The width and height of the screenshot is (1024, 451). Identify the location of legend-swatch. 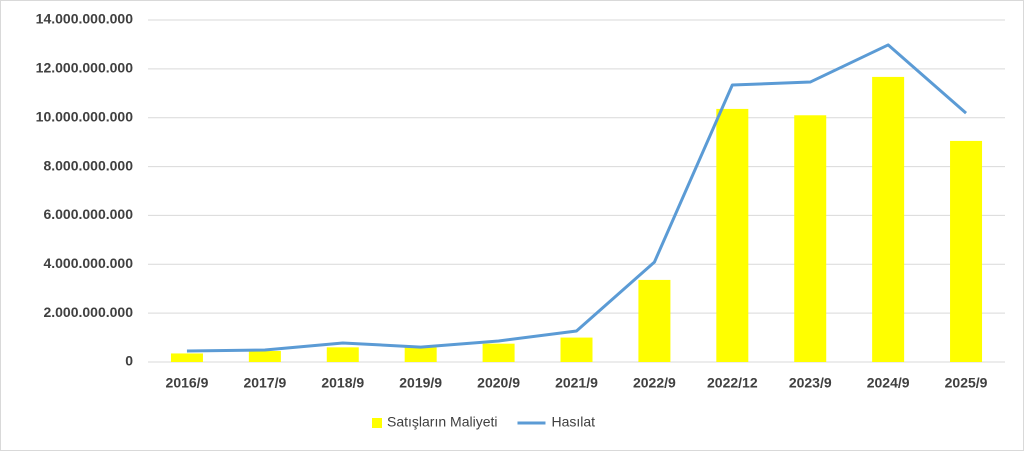
(377, 423).